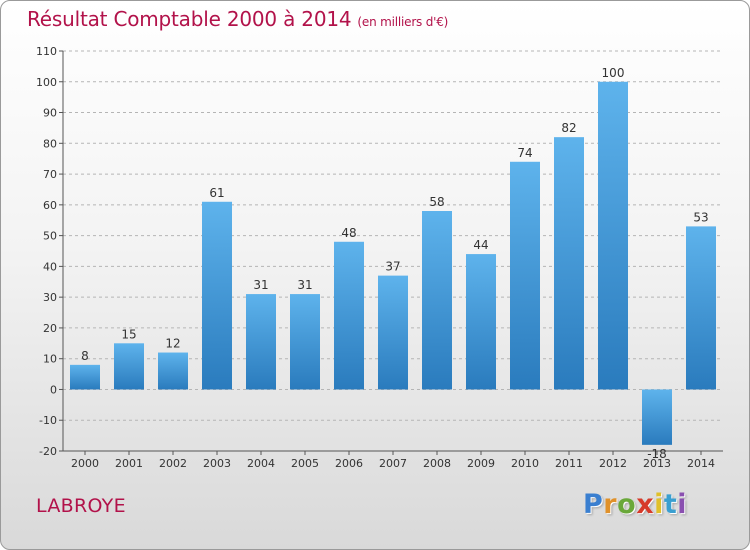 This screenshot has height=550, width=750. I want to click on y-tick-label: 90, so click(50, 113).